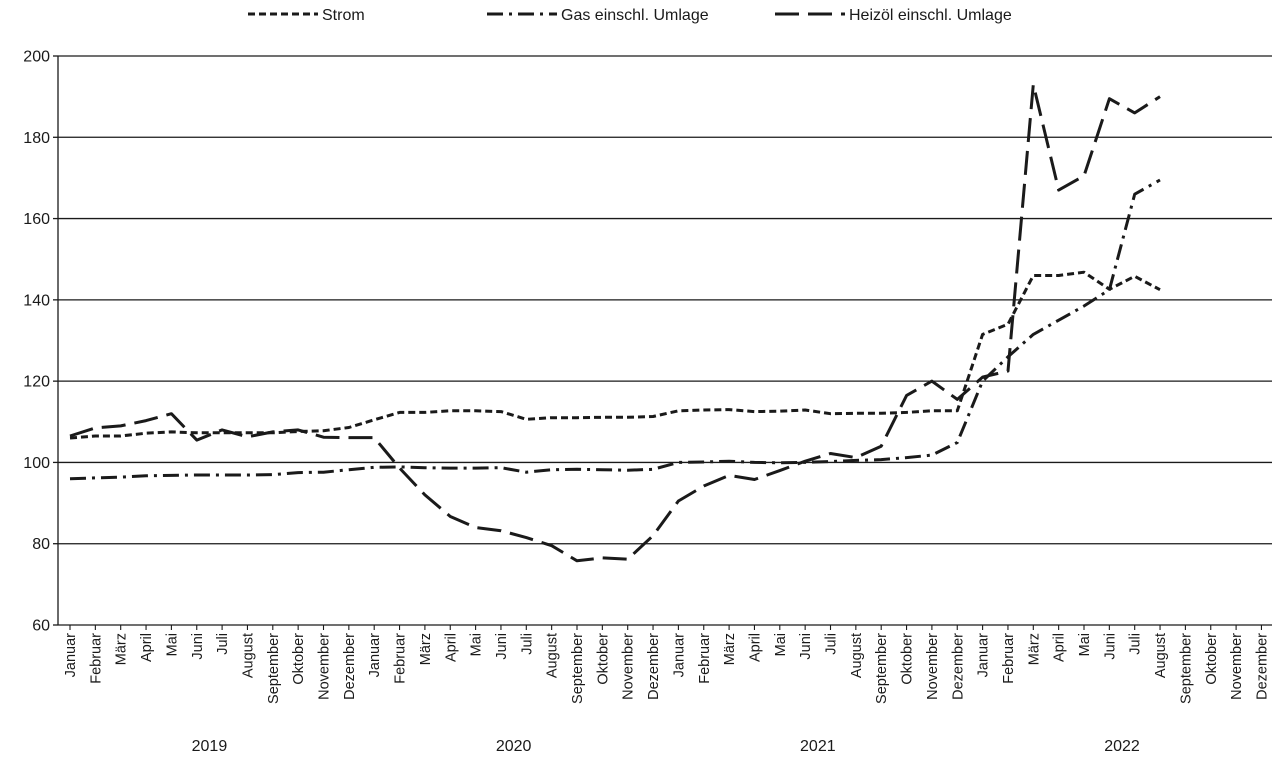 The width and height of the screenshot is (1272, 762). I want to click on y-tick-label: 100, so click(36, 463).